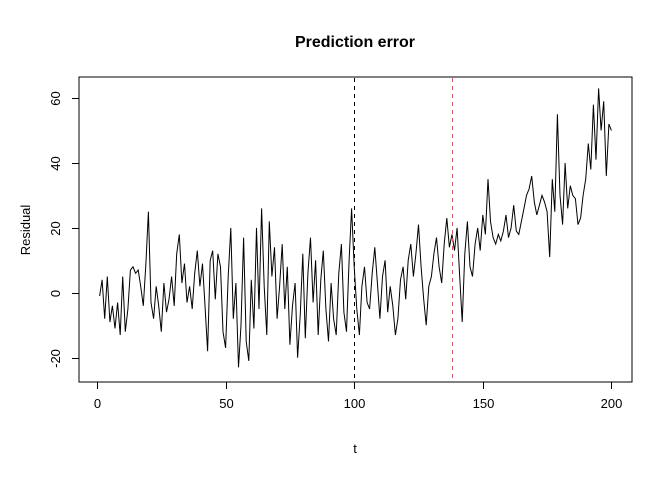 The height and width of the screenshot is (485, 672). I want to click on x-tick-label: 150, so click(484, 403).